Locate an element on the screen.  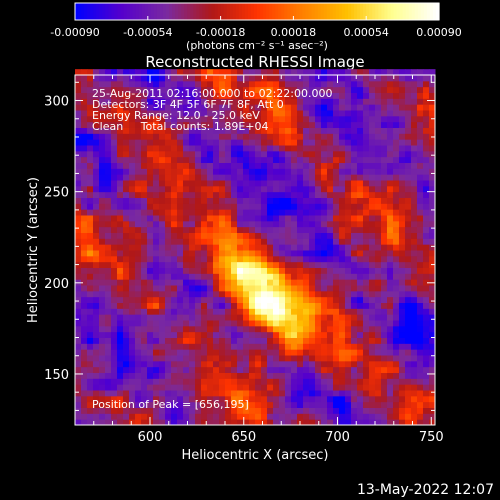
chart-title: Reconstructed RHESSI Image is located at coordinates (254, 62).